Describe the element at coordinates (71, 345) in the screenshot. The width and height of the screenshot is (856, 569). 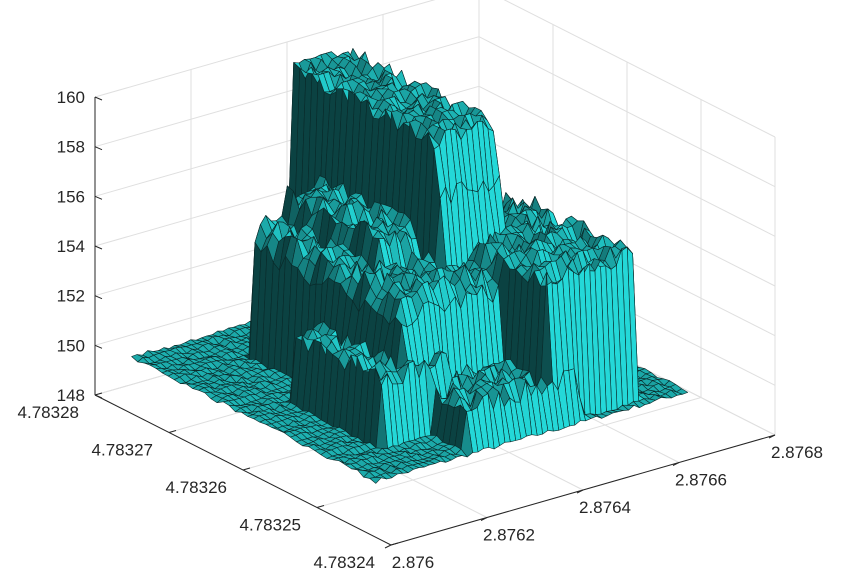
I see `z-tick-label: 150` at that location.